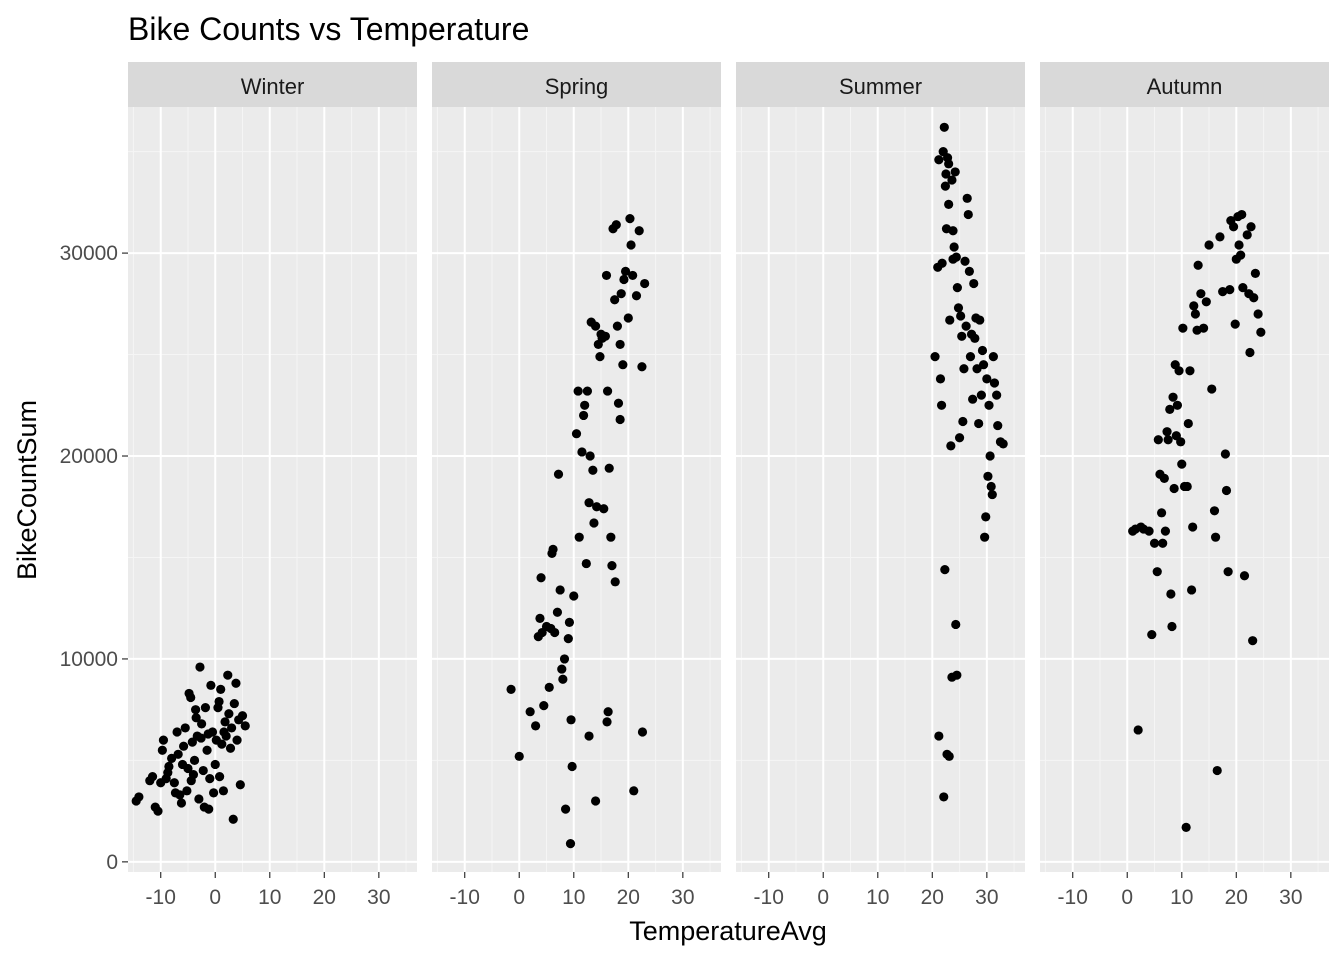  I want to click on facet-strip-label: Summer, so click(880, 86).